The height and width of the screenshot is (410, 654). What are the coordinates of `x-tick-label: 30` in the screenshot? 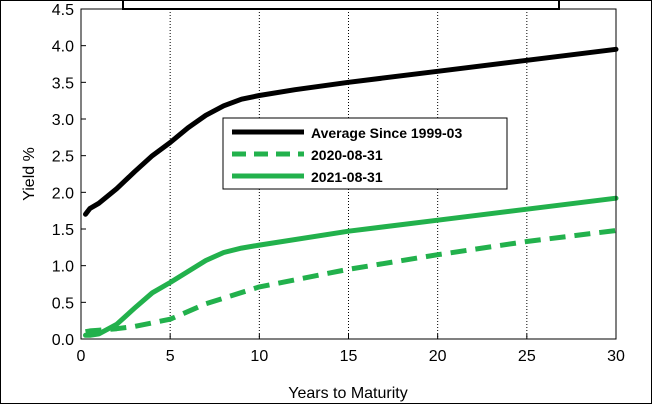 It's located at (616, 356).